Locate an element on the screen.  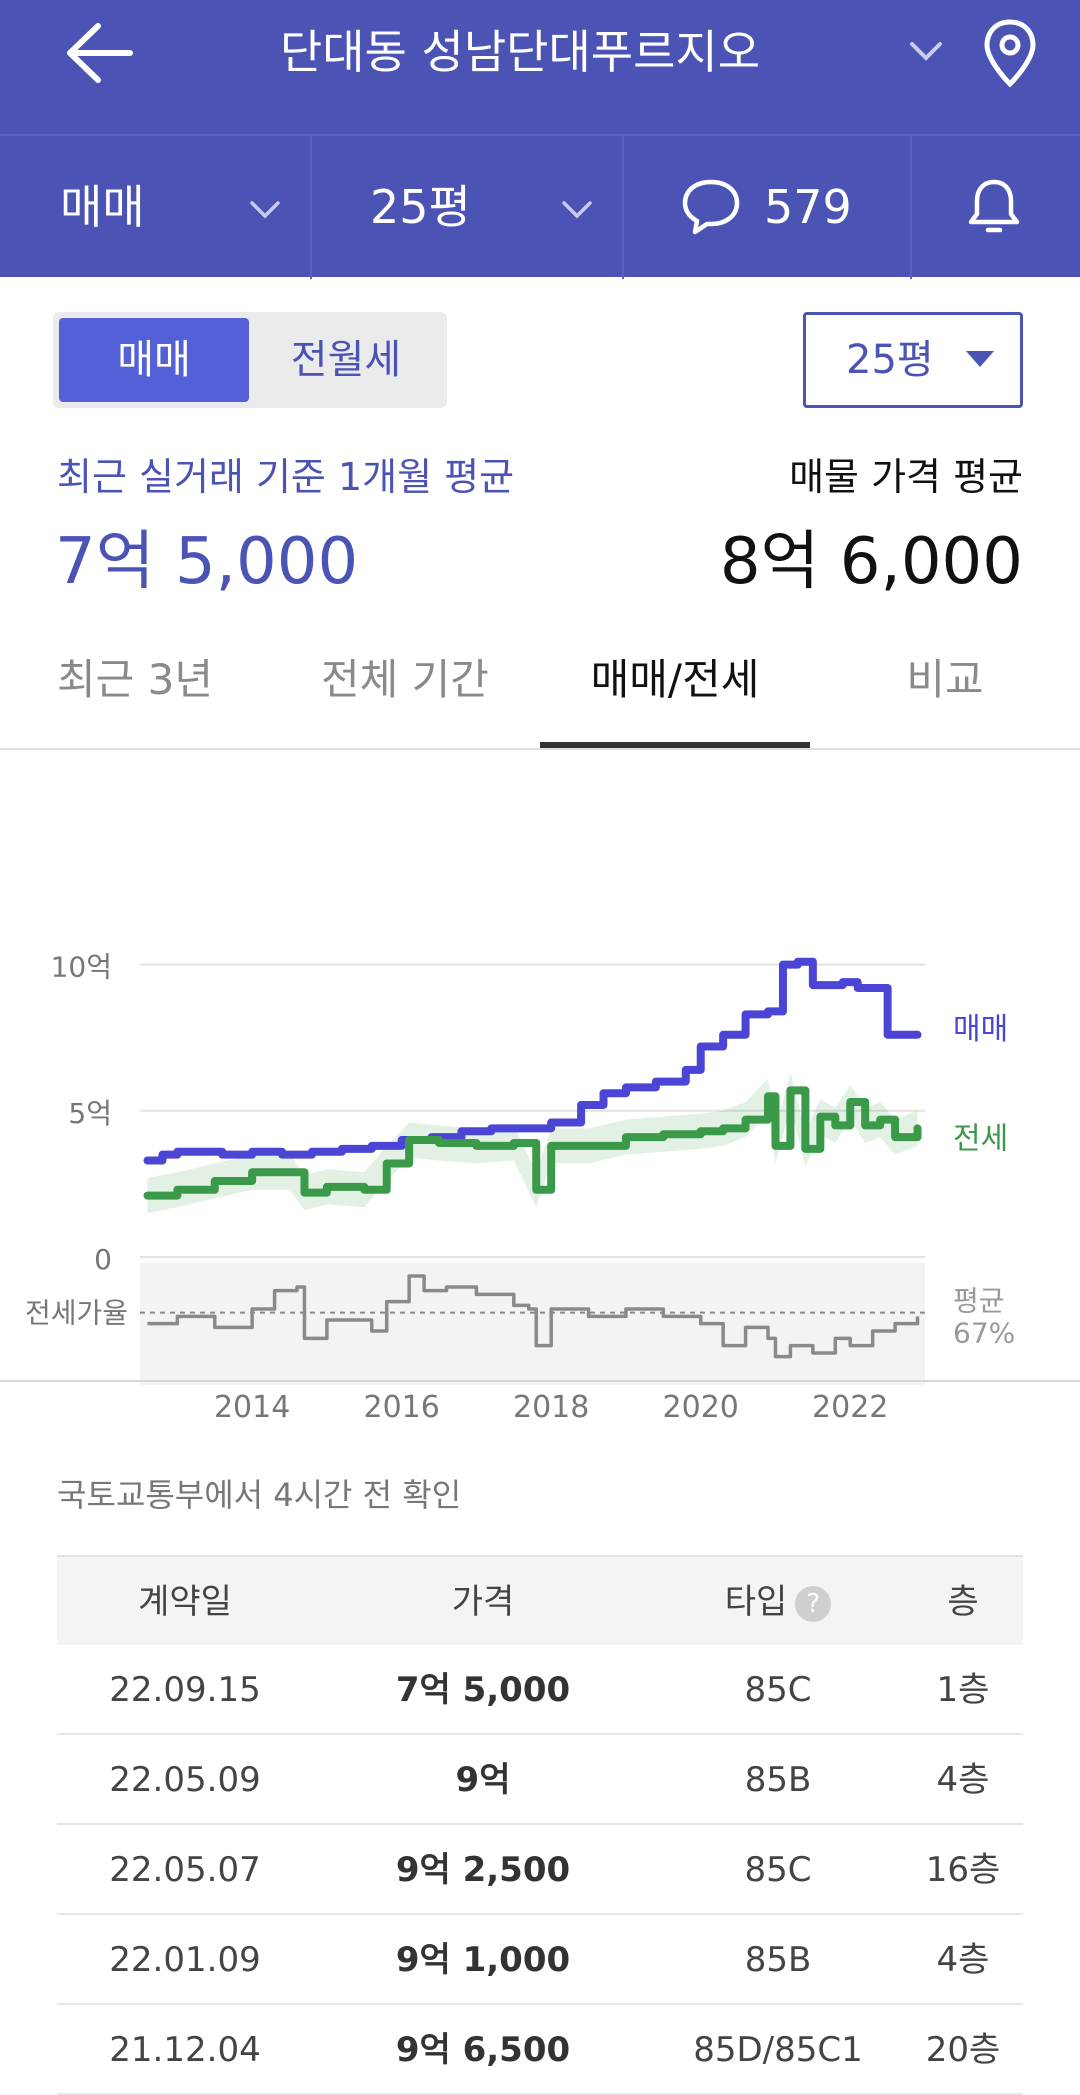
size-dropdown: 25평 is located at coordinates (470, 207).